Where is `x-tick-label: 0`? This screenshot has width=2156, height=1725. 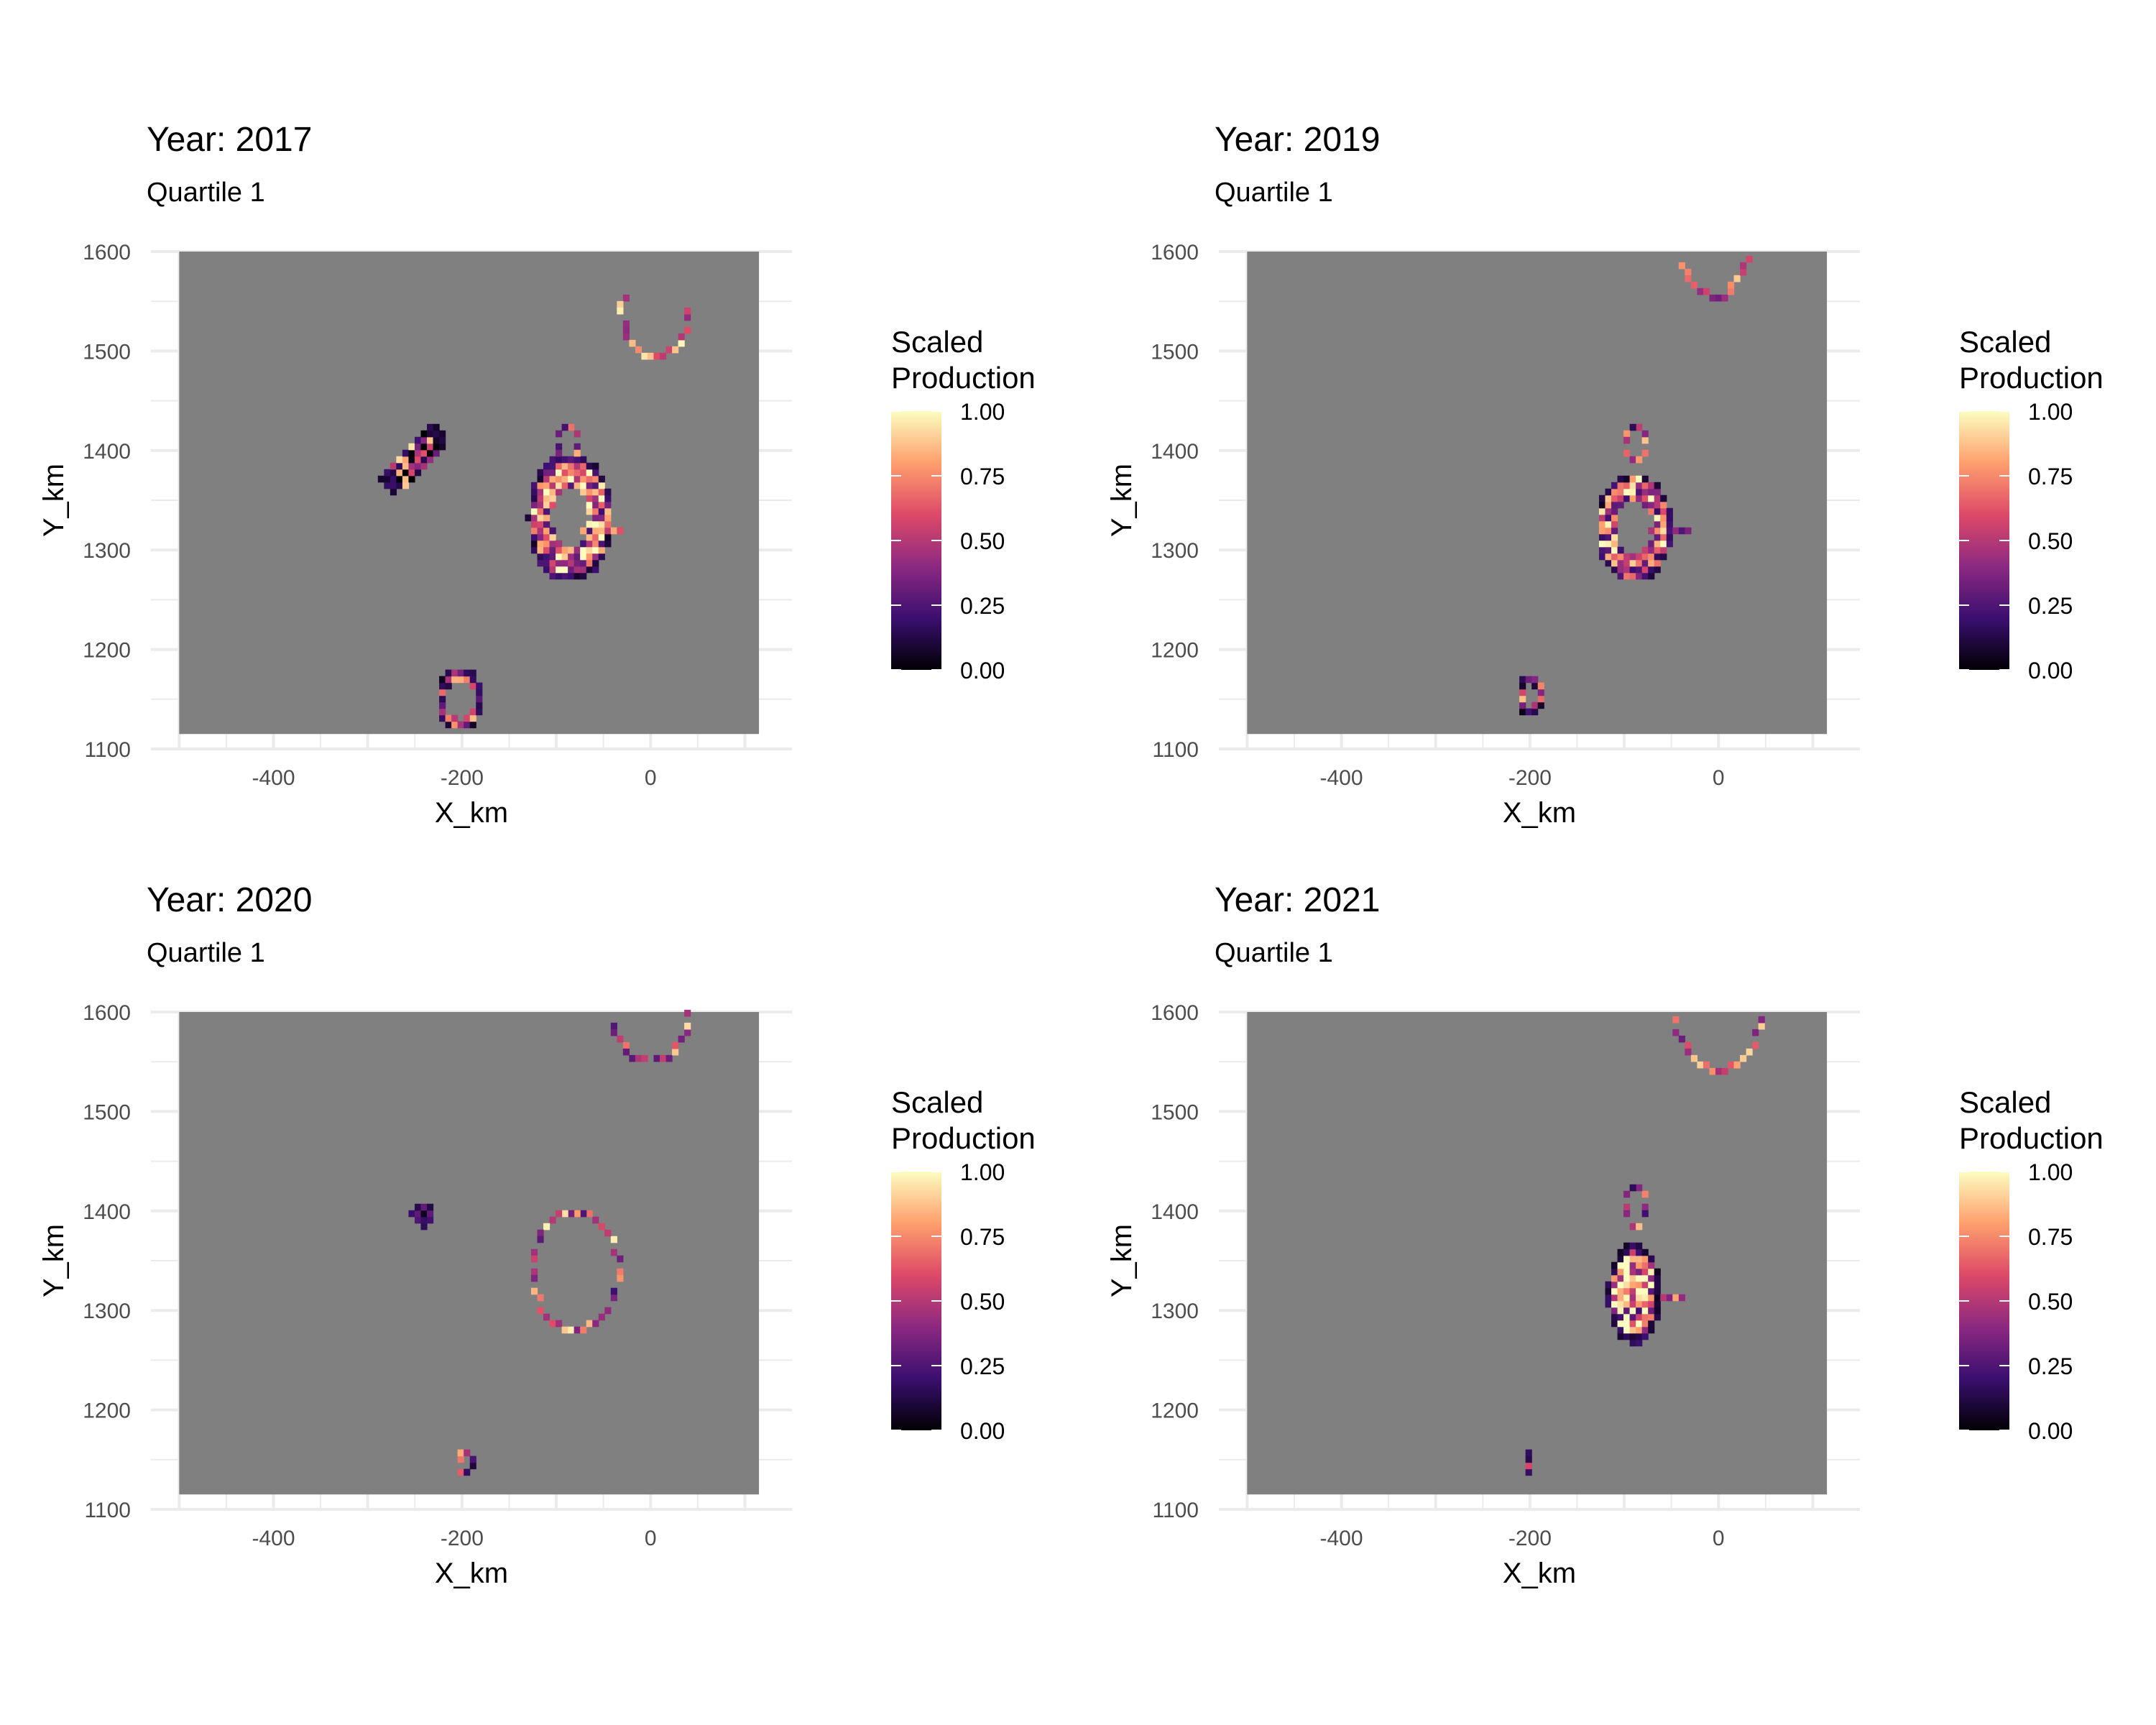
x-tick-label: 0 is located at coordinates (1719, 1538).